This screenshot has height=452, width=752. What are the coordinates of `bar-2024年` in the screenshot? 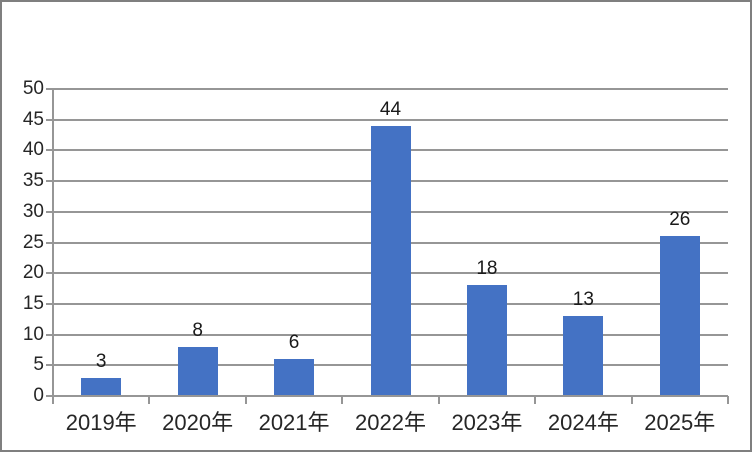 It's located at (583, 356).